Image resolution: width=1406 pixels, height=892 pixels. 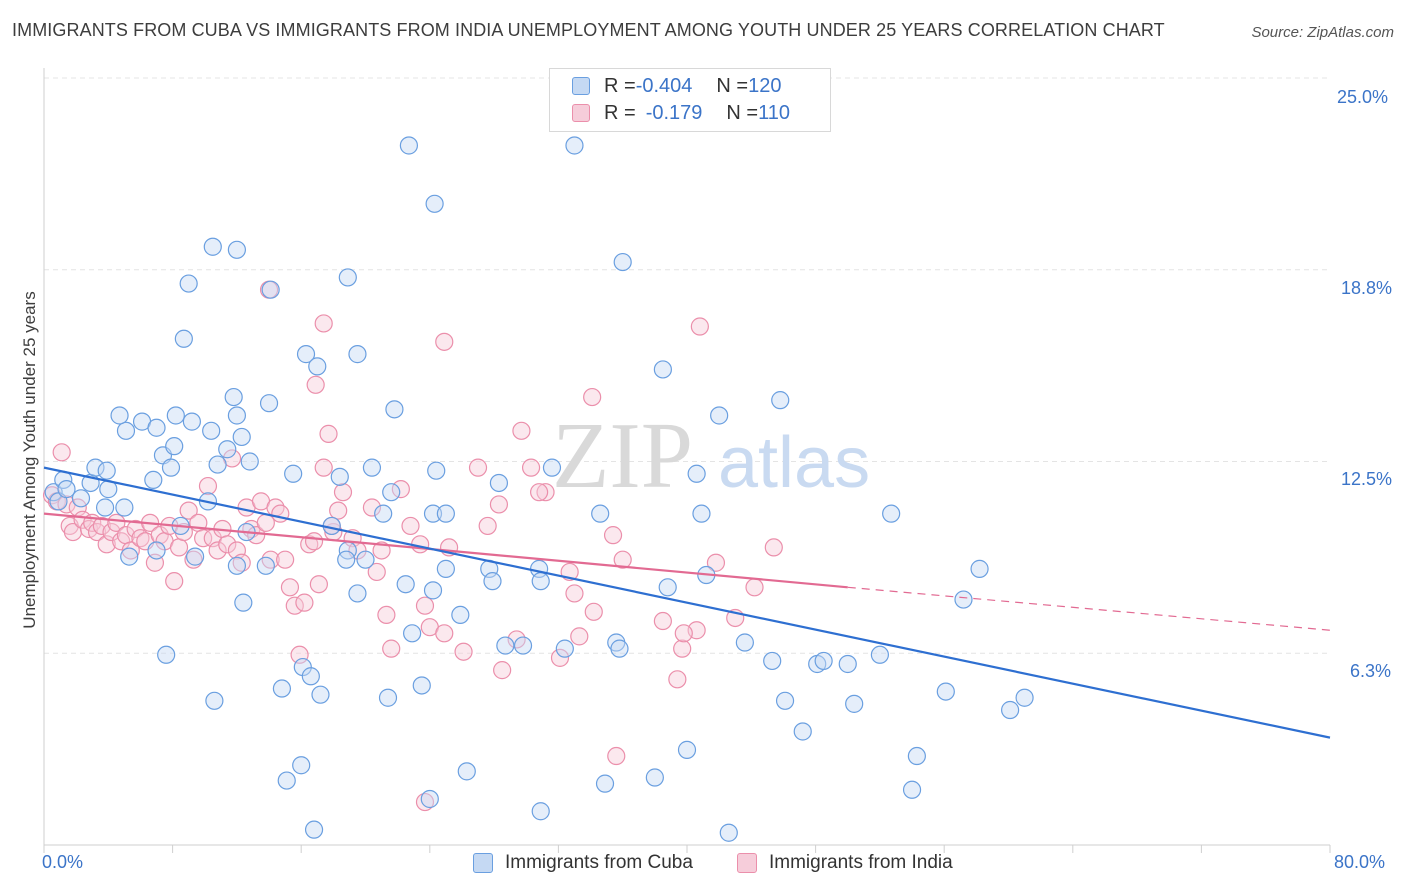 I want to click on legend-row-cuba: R = -0.404 N = 120, so click(x=676, y=86).